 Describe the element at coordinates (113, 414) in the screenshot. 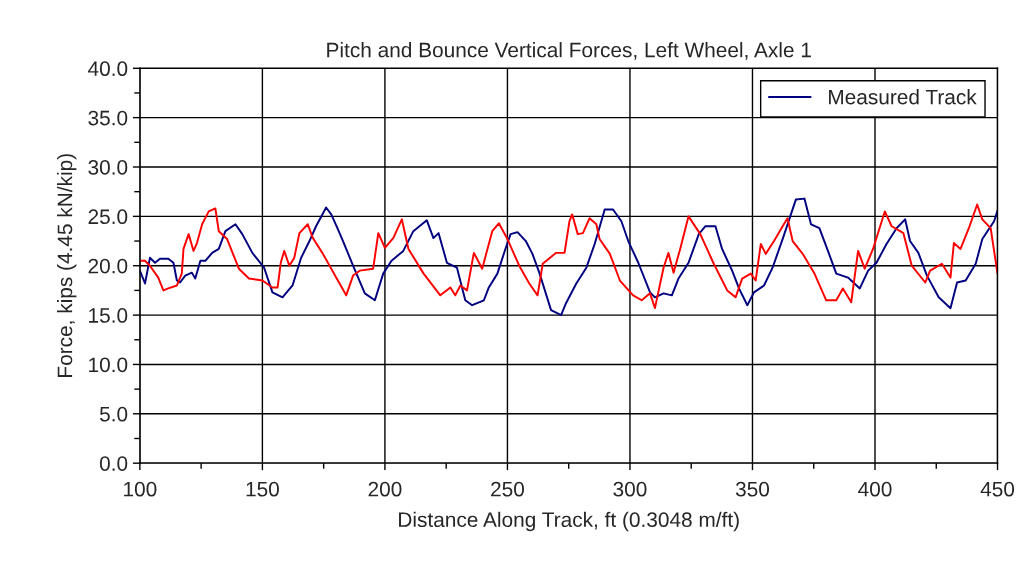

I see `y-tick-label: 5.0` at that location.